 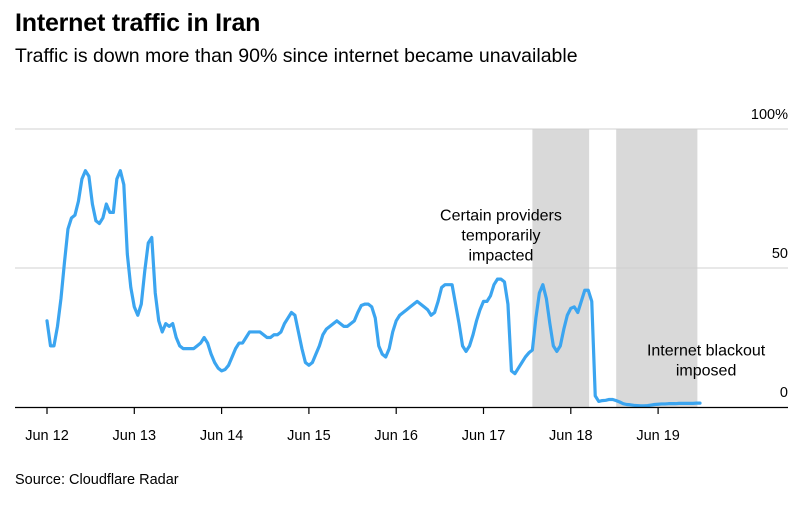 I want to click on y-tick-label: 0, so click(x=784, y=393).